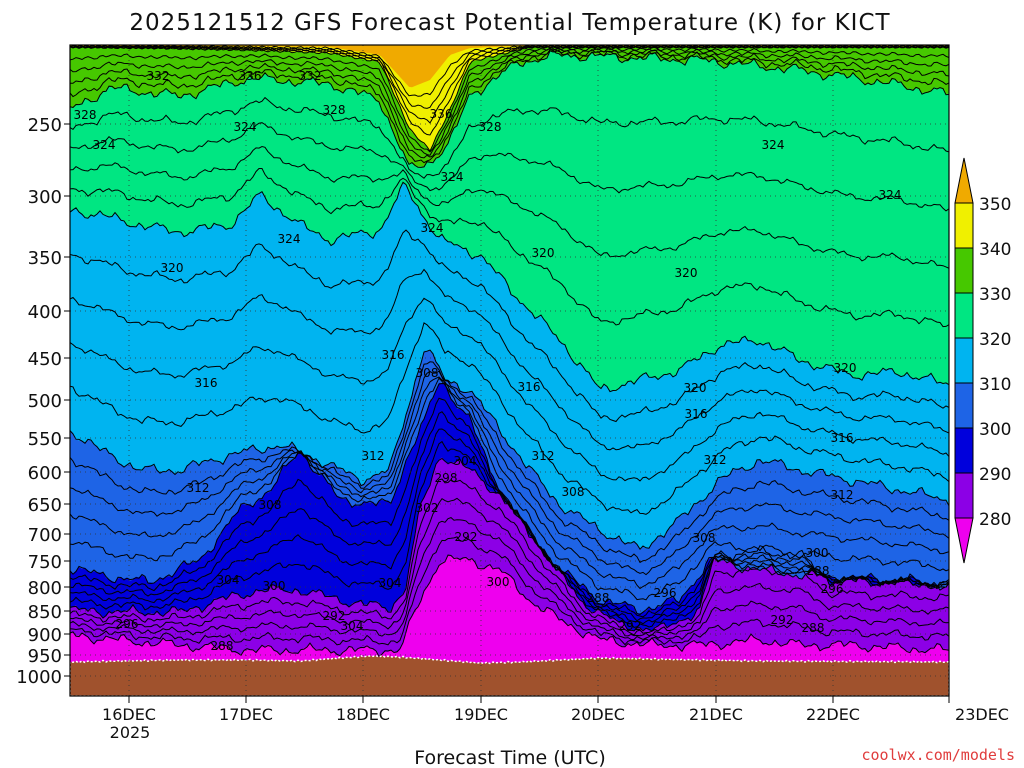  What do you see at coordinates (130, 732) in the screenshot?
I see `x-axis-year: 2025` at bounding box center [130, 732].